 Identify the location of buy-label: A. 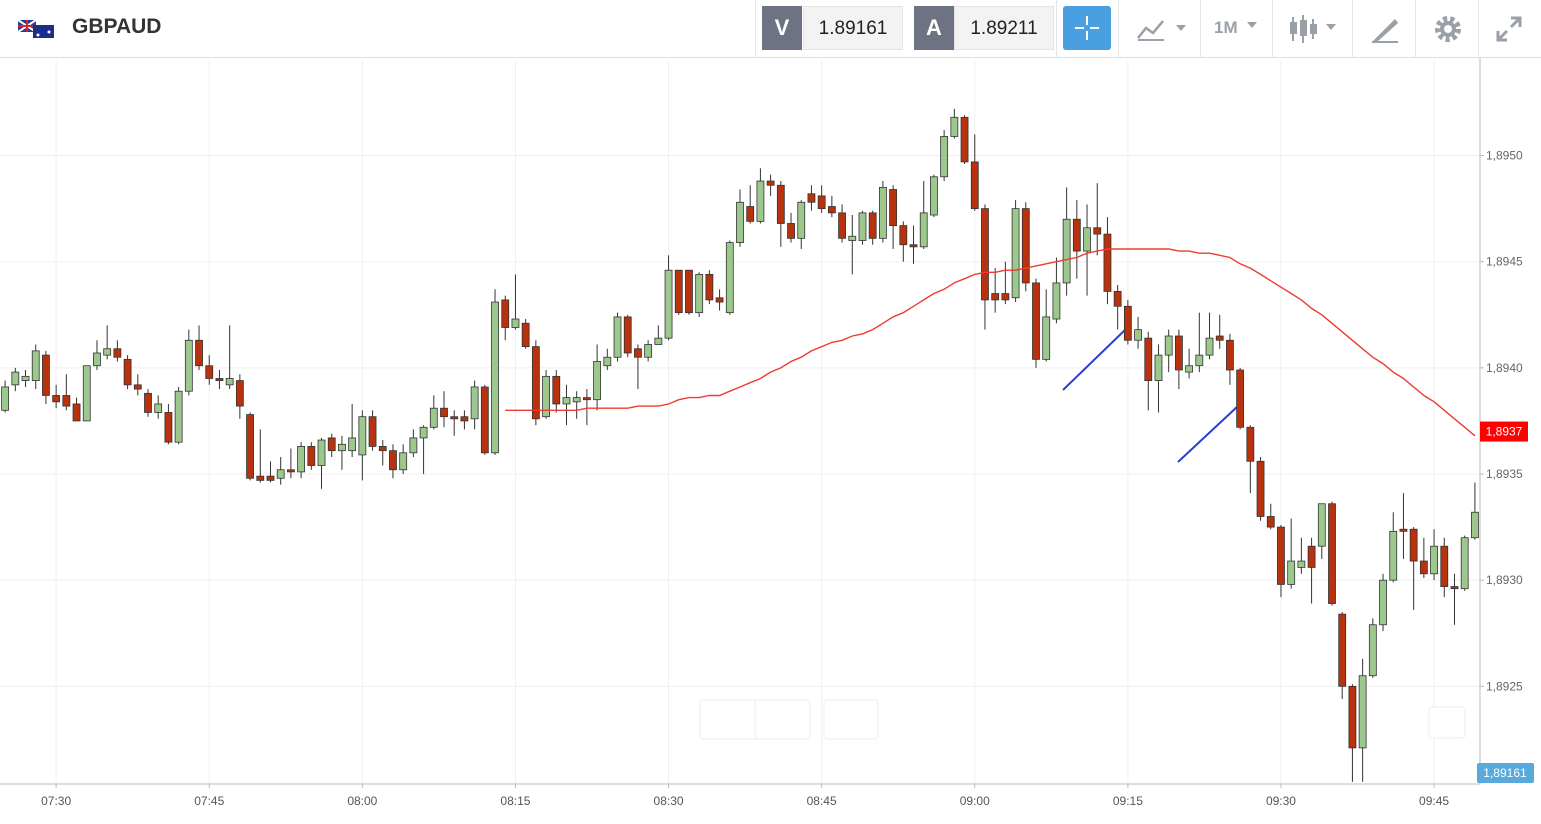
(934, 28).